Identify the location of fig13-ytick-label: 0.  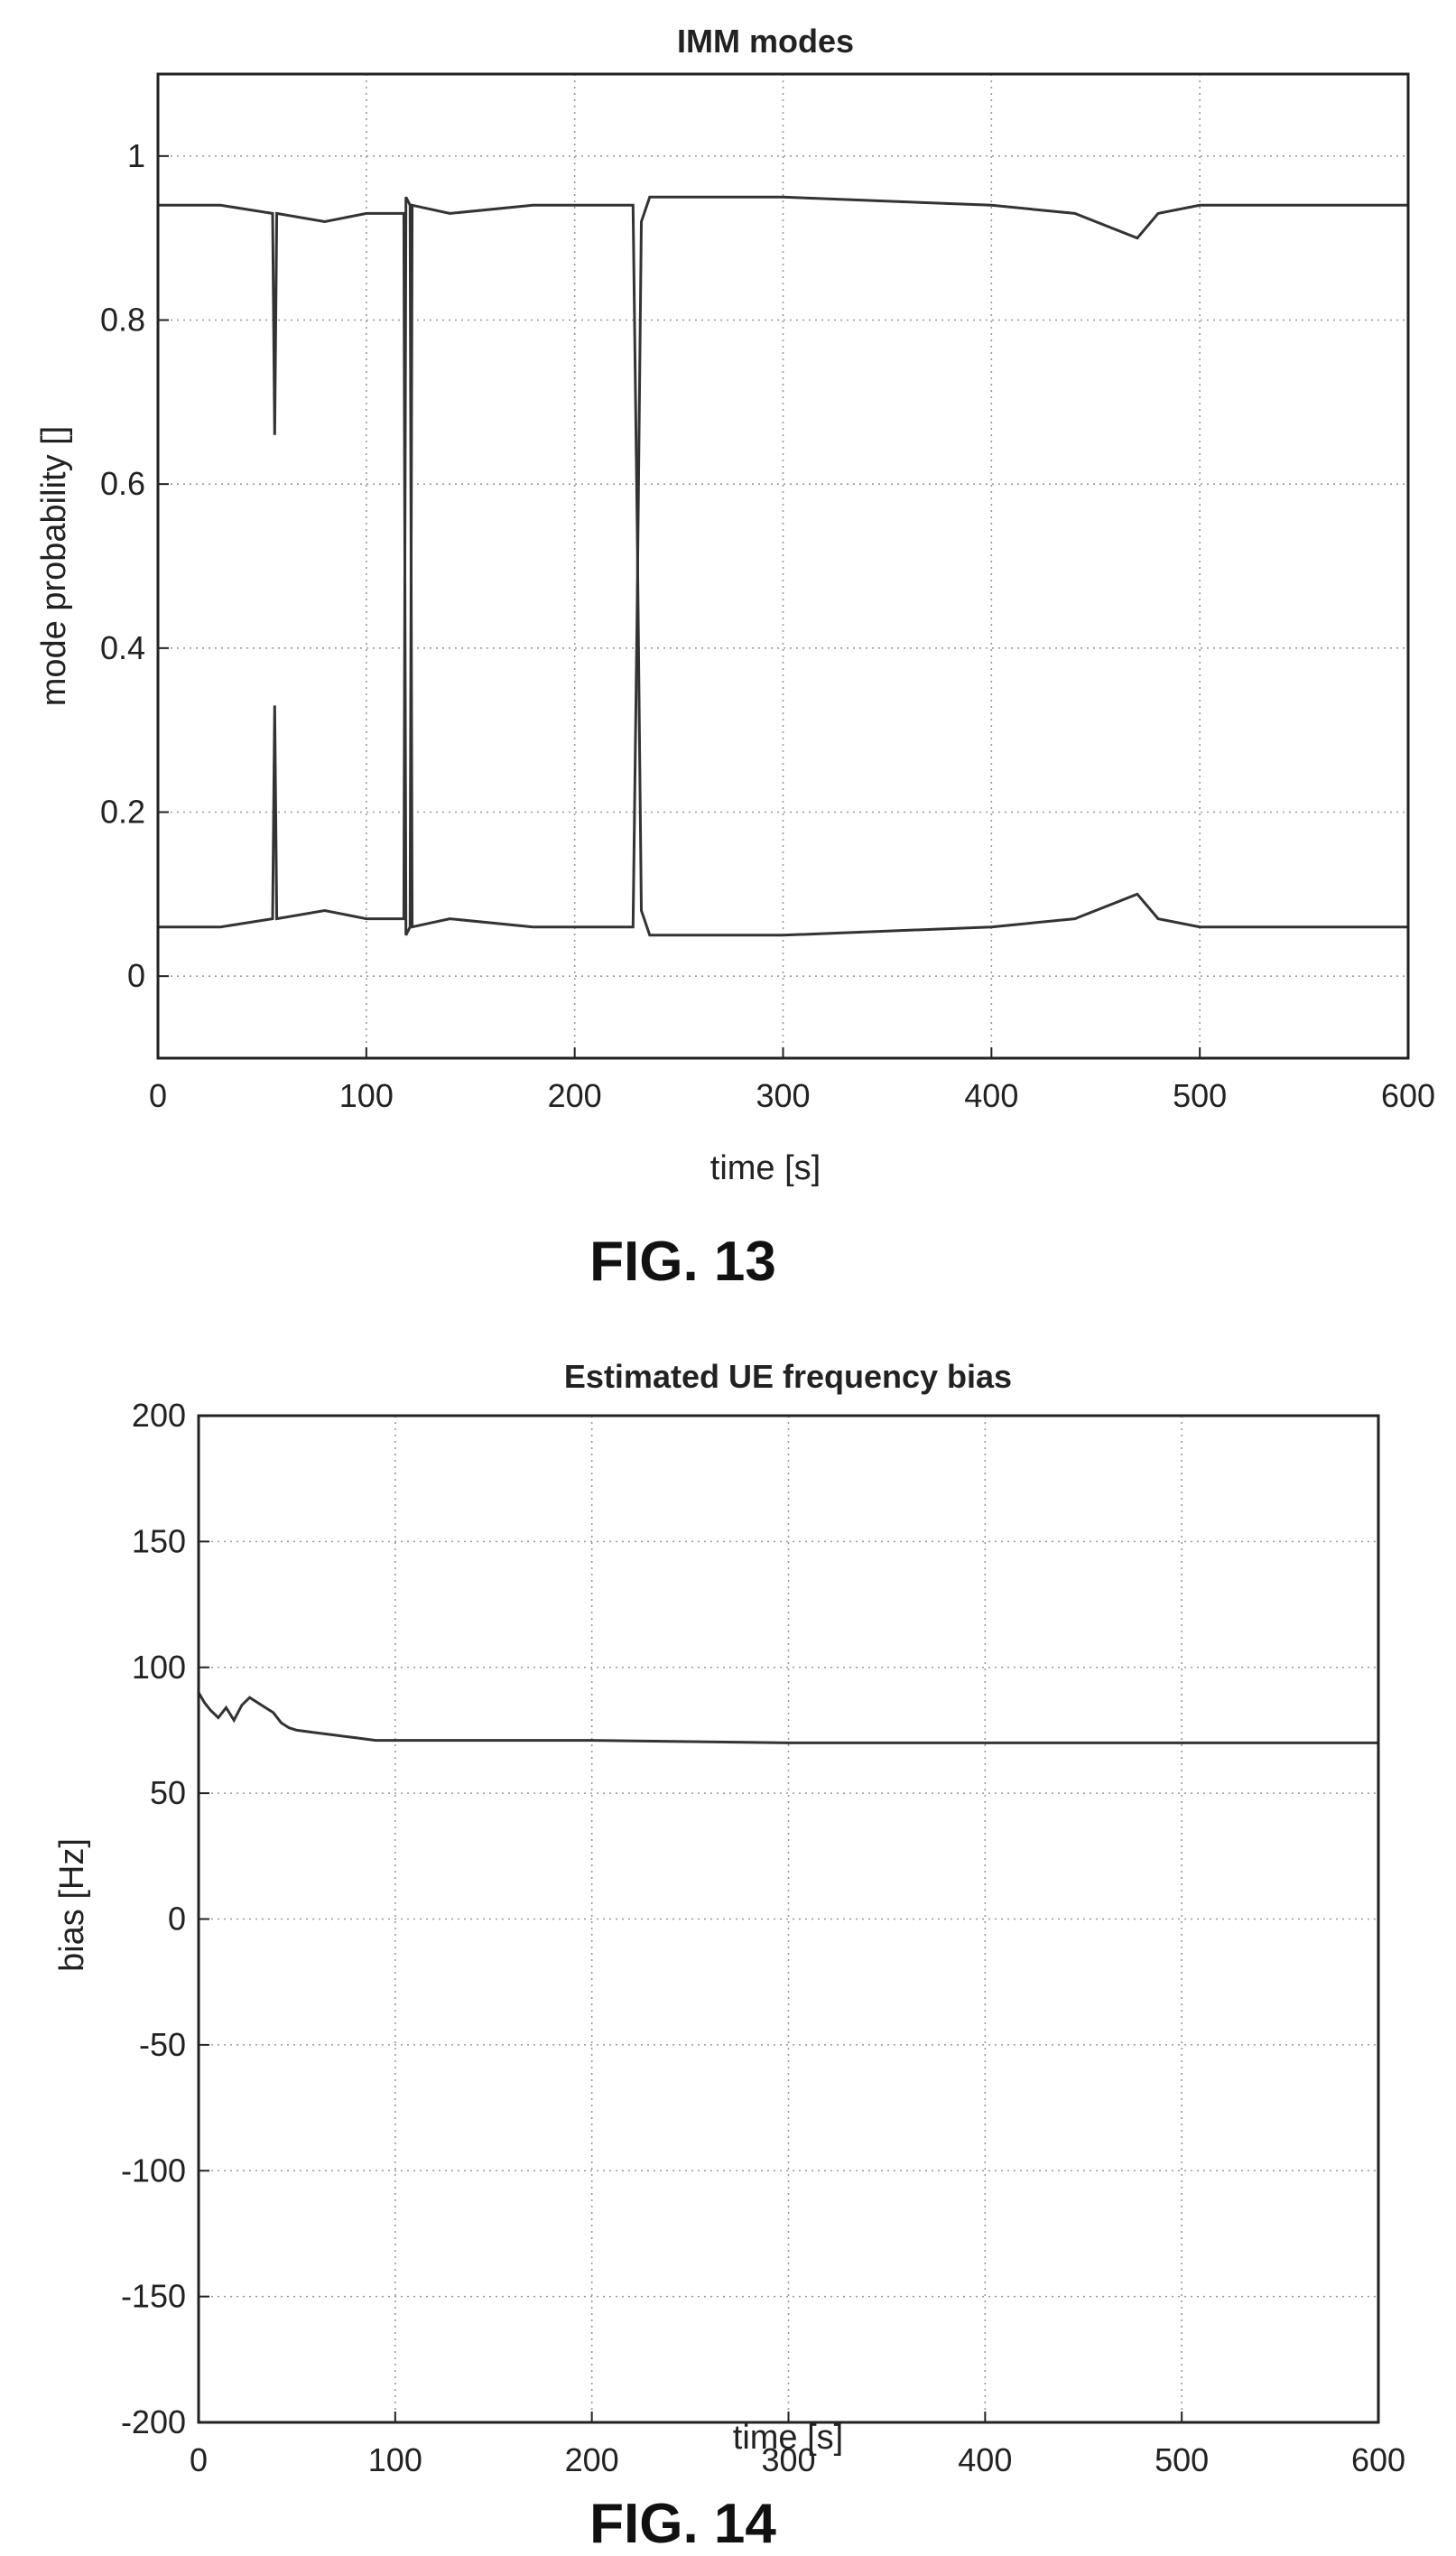
(136, 975).